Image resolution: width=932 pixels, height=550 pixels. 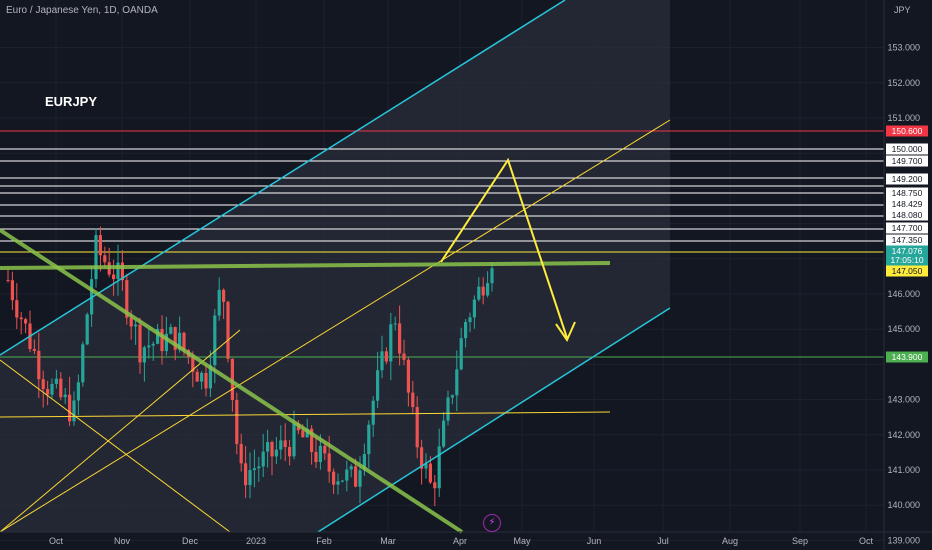 What do you see at coordinates (71, 101) in the screenshot?
I see `chart-text-label: EURJPY` at bounding box center [71, 101].